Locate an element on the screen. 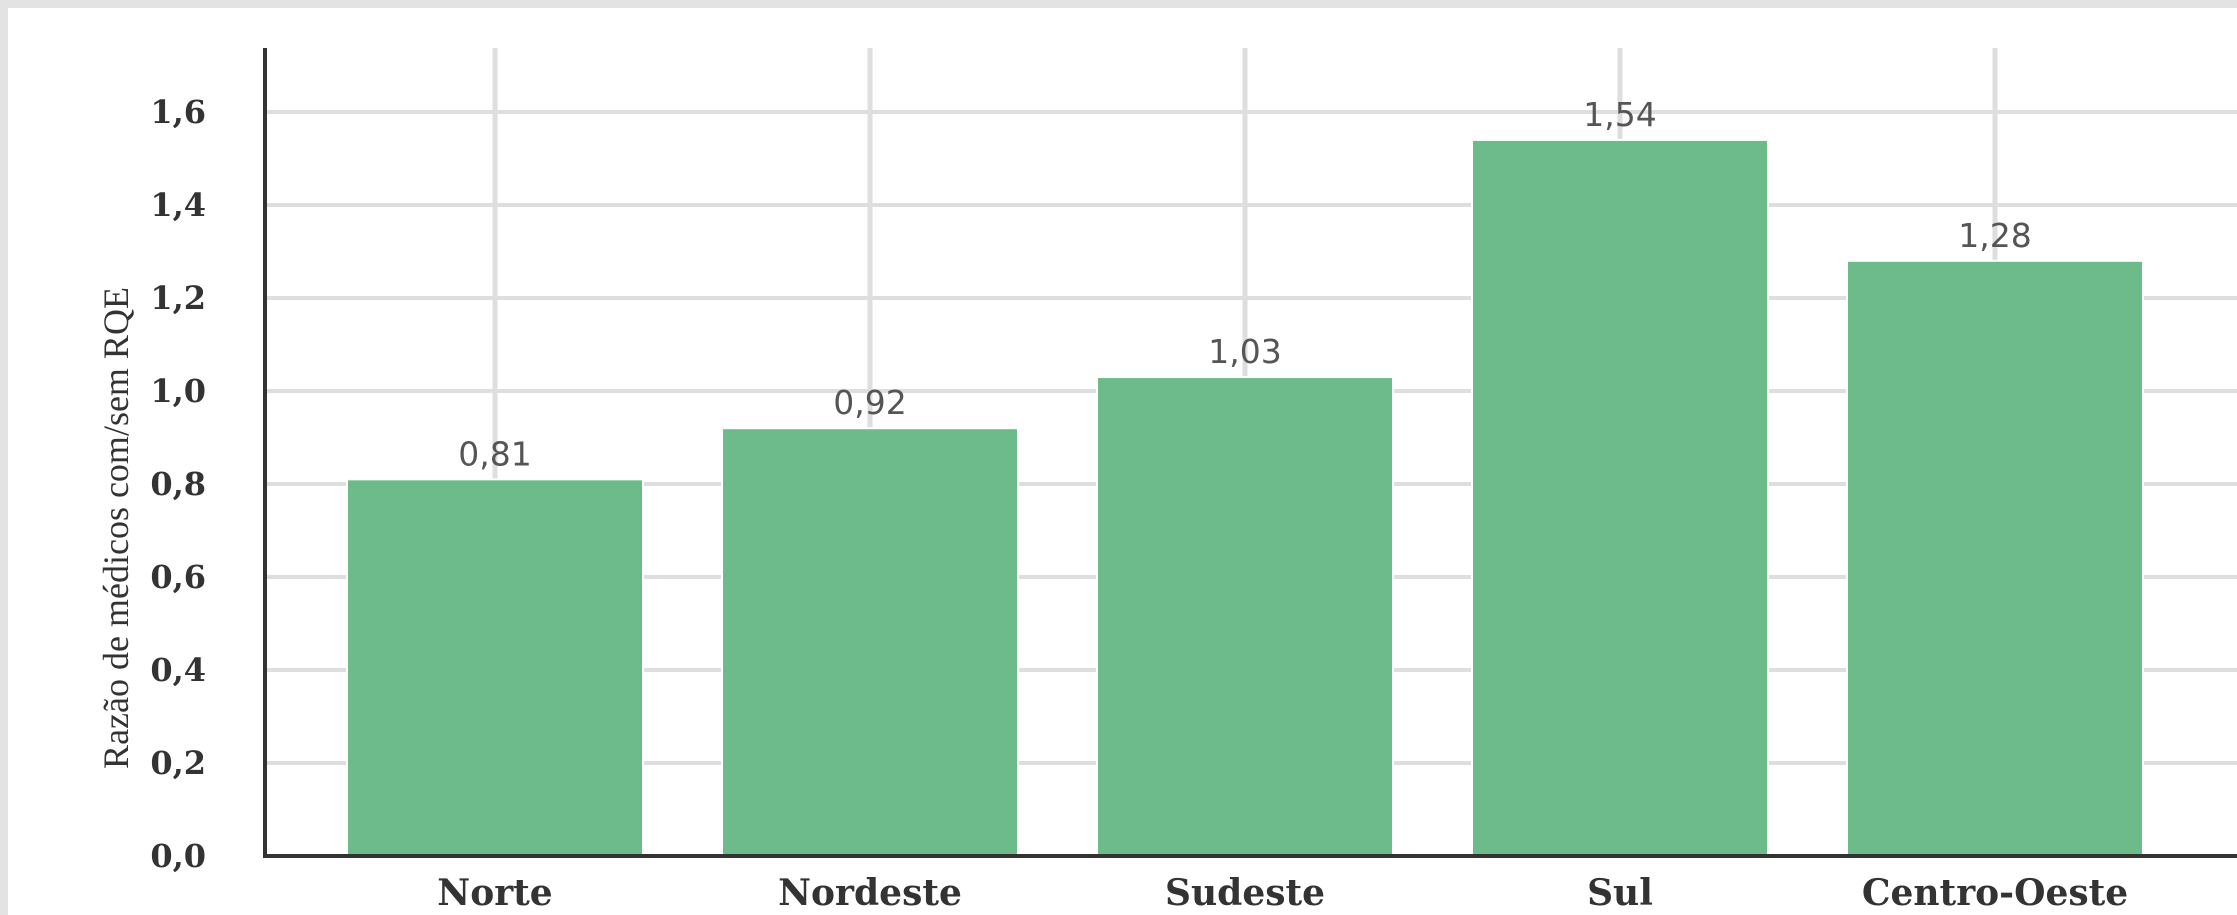 The height and width of the screenshot is (915, 2237). bar-centro-oeste is located at coordinates (1995, 558).